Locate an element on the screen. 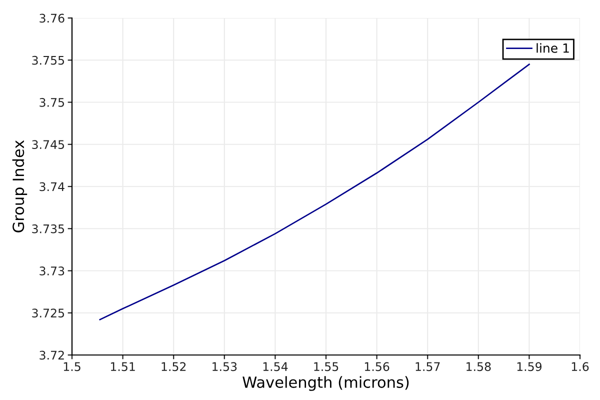 This screenshot has height=400, width=600. y-tick-label: 3.755 is located at coordinates (48, 60).